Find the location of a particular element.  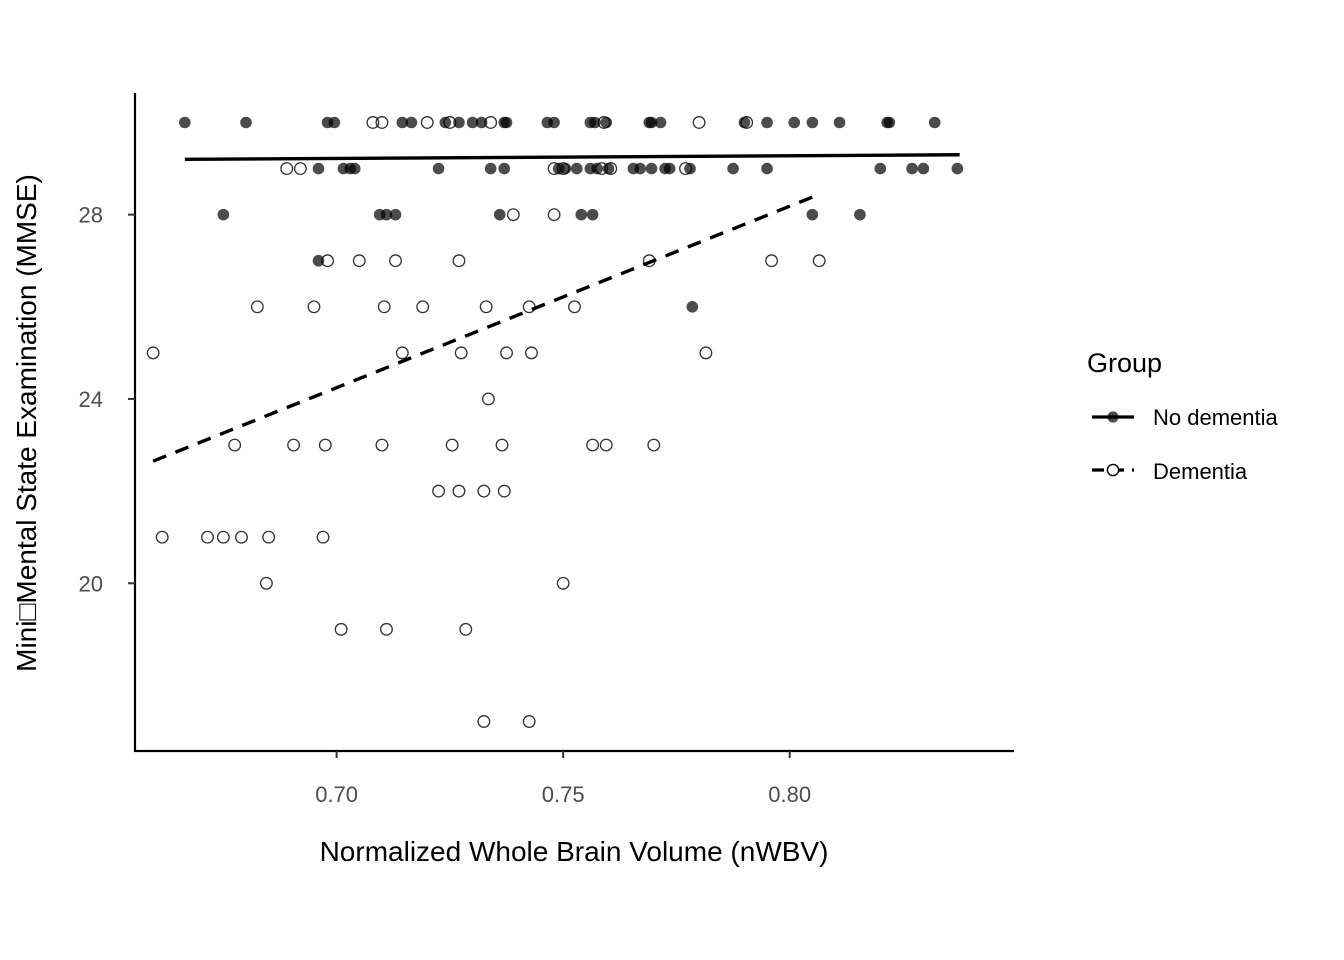

y-tick-label: 24 is located at coordinates (91, 399).